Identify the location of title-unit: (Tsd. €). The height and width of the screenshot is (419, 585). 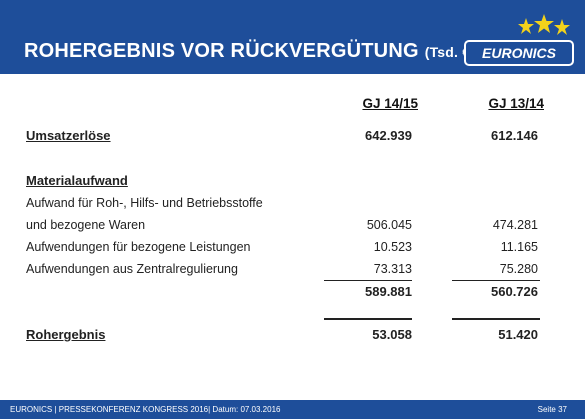
(450, 52).